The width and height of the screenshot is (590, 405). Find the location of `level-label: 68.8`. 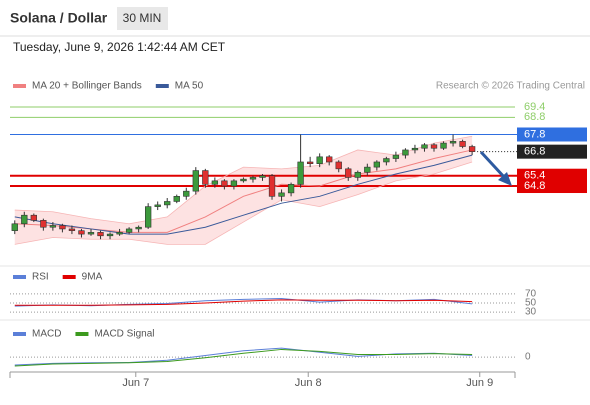

level-label: 68.8 is located at coordinates (534, 117).